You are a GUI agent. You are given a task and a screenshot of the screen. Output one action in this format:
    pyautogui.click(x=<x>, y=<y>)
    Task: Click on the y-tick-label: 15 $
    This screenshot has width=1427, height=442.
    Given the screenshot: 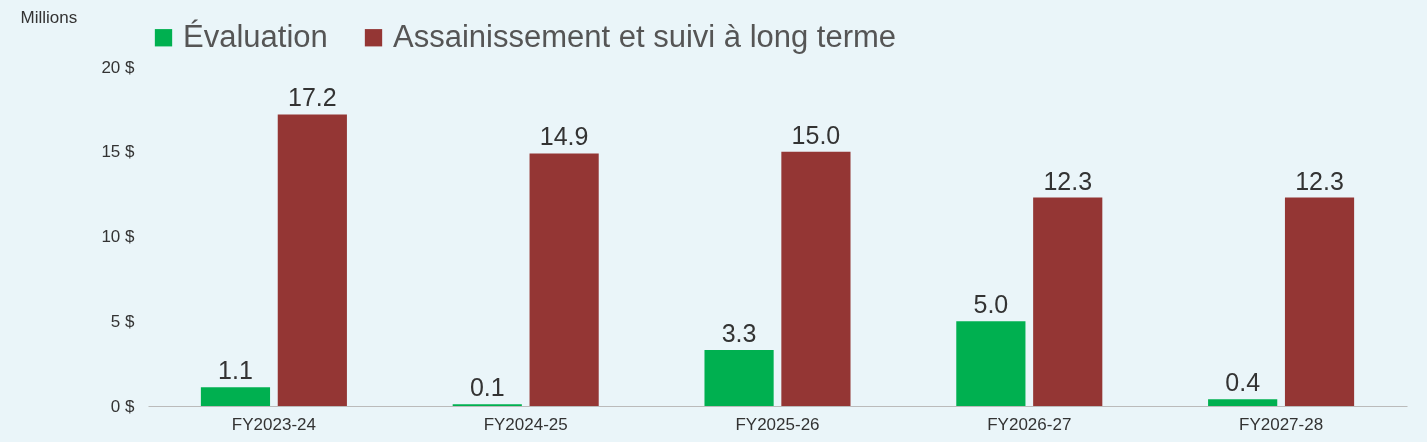 What is the action you would take?
    pyautogui.click(x=118, y=152)
    